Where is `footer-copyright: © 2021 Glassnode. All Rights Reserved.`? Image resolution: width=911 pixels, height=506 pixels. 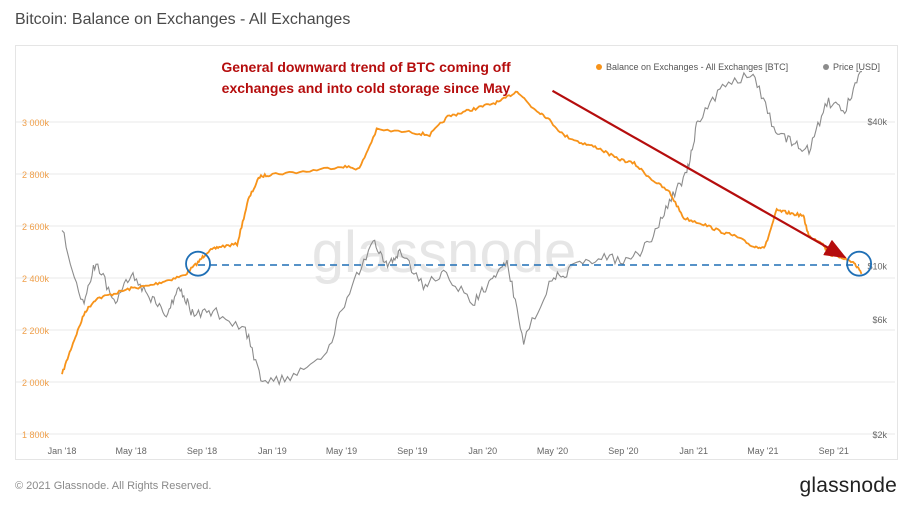
footer-copyright: © 2021 Glassnode. All Rights Reserved. is located at coordinates (113, 486).